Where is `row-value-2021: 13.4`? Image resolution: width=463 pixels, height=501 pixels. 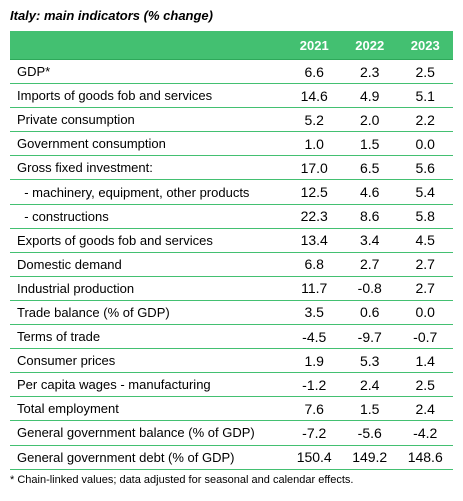
row-value-2021: 13.4 is located at coordinates (314, 240).